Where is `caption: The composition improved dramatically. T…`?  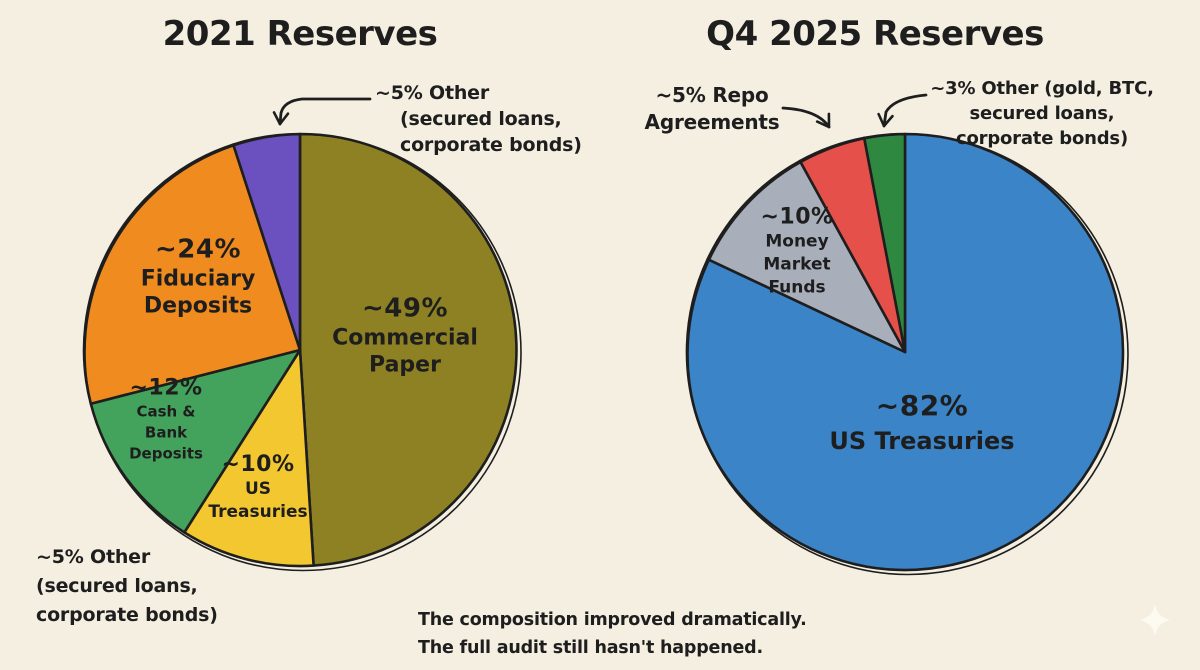 caption: The composition improved dramatically. T… is located at coordinates (612, 634).